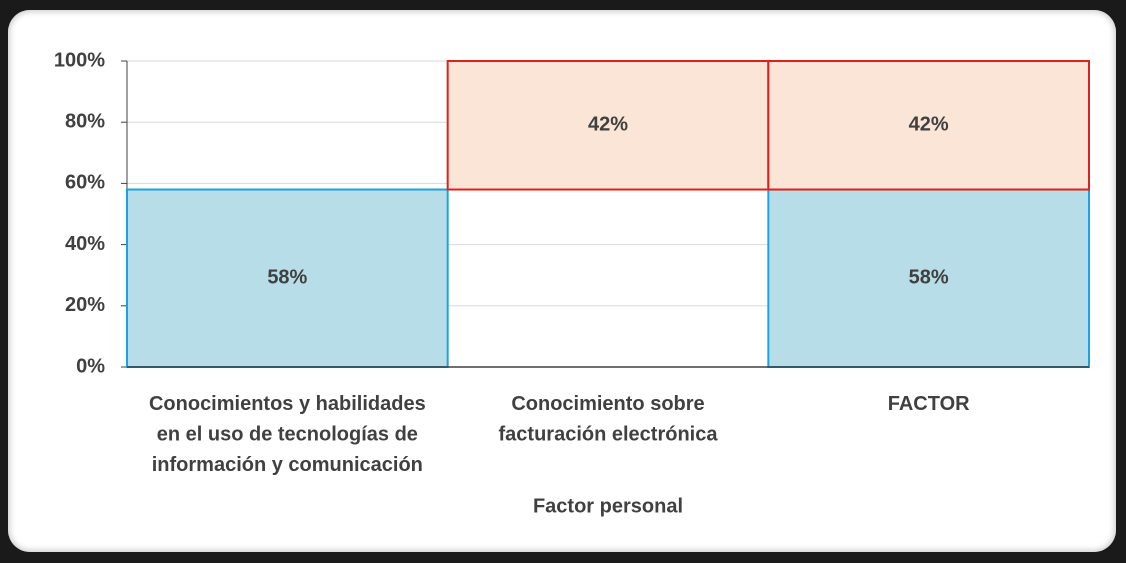 The height and width of the screenshot is (563, 1126). What do you see at coordinates (85, 244) in the screenshot?
I see `y-tick-label: 40%` at bounding box center [85, 244].